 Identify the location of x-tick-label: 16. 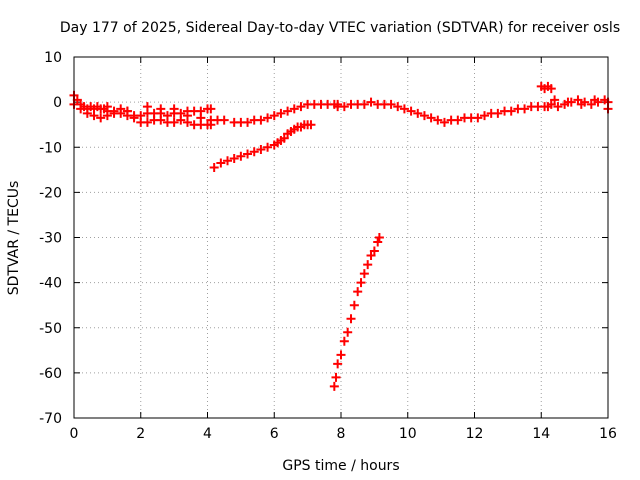
(608, 434).